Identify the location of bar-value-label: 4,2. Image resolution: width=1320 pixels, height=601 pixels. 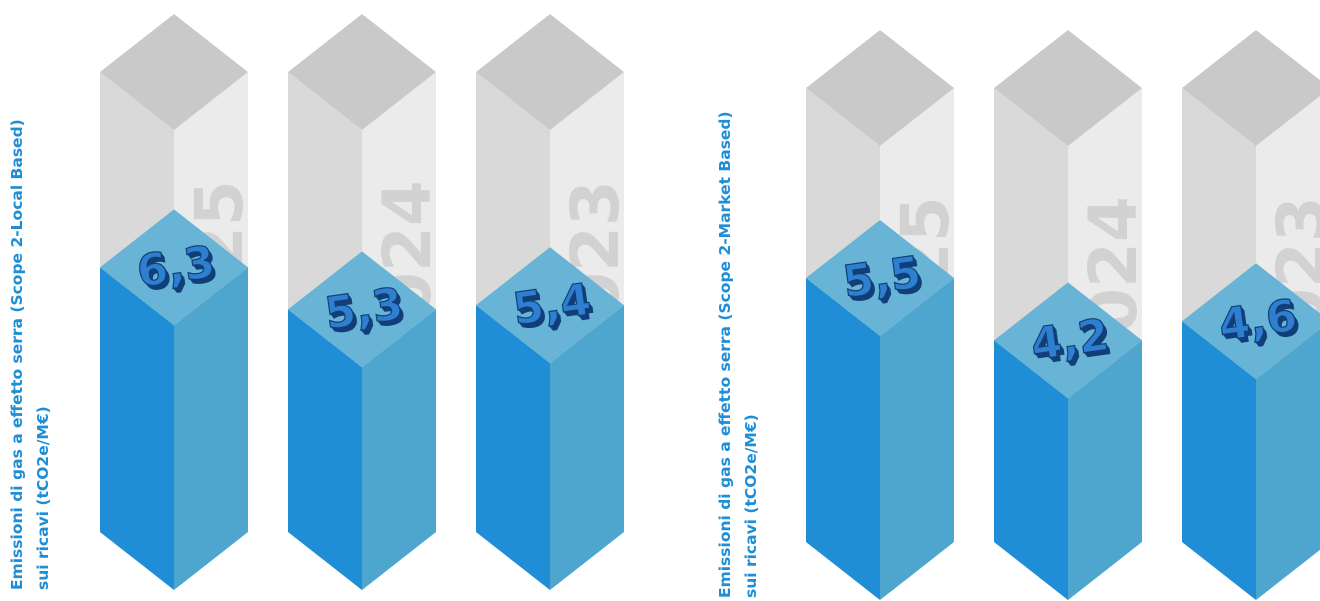
(1070, 339).